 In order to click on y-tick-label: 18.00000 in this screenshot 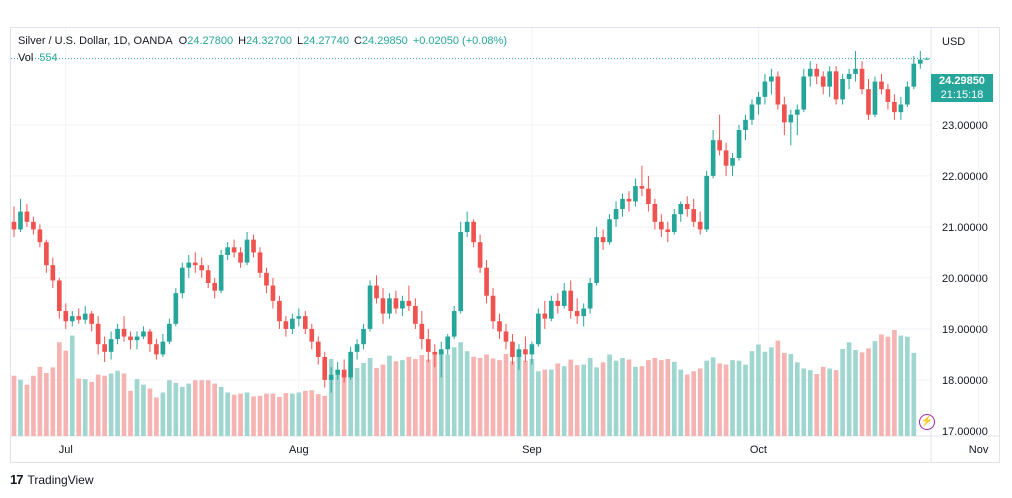, I will do `click(965, 381)`.